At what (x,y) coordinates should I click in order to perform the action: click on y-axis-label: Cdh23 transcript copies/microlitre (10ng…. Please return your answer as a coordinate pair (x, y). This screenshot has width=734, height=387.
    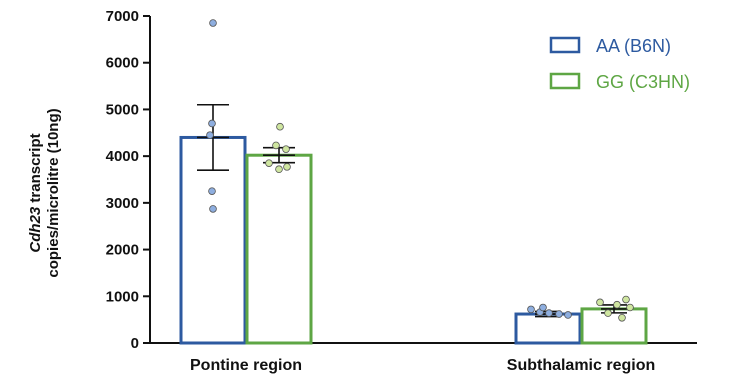
    Looking at the image, I should click on (44, 192).